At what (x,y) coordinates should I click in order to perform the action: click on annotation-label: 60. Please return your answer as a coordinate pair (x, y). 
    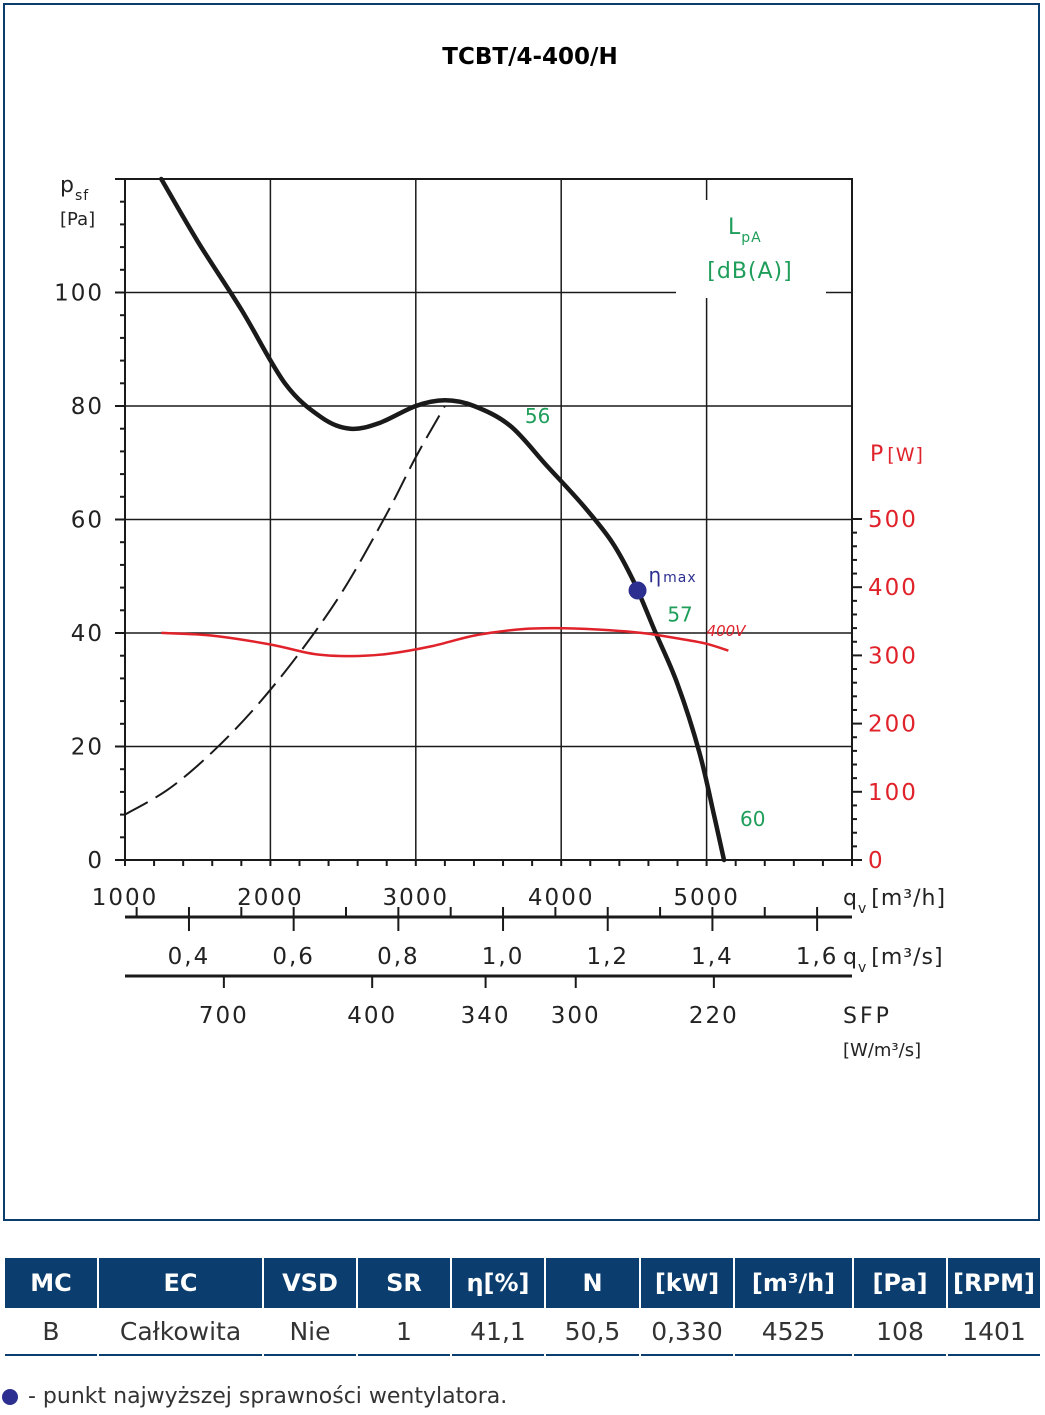
    Looking at the image, I should click on (752, 819).